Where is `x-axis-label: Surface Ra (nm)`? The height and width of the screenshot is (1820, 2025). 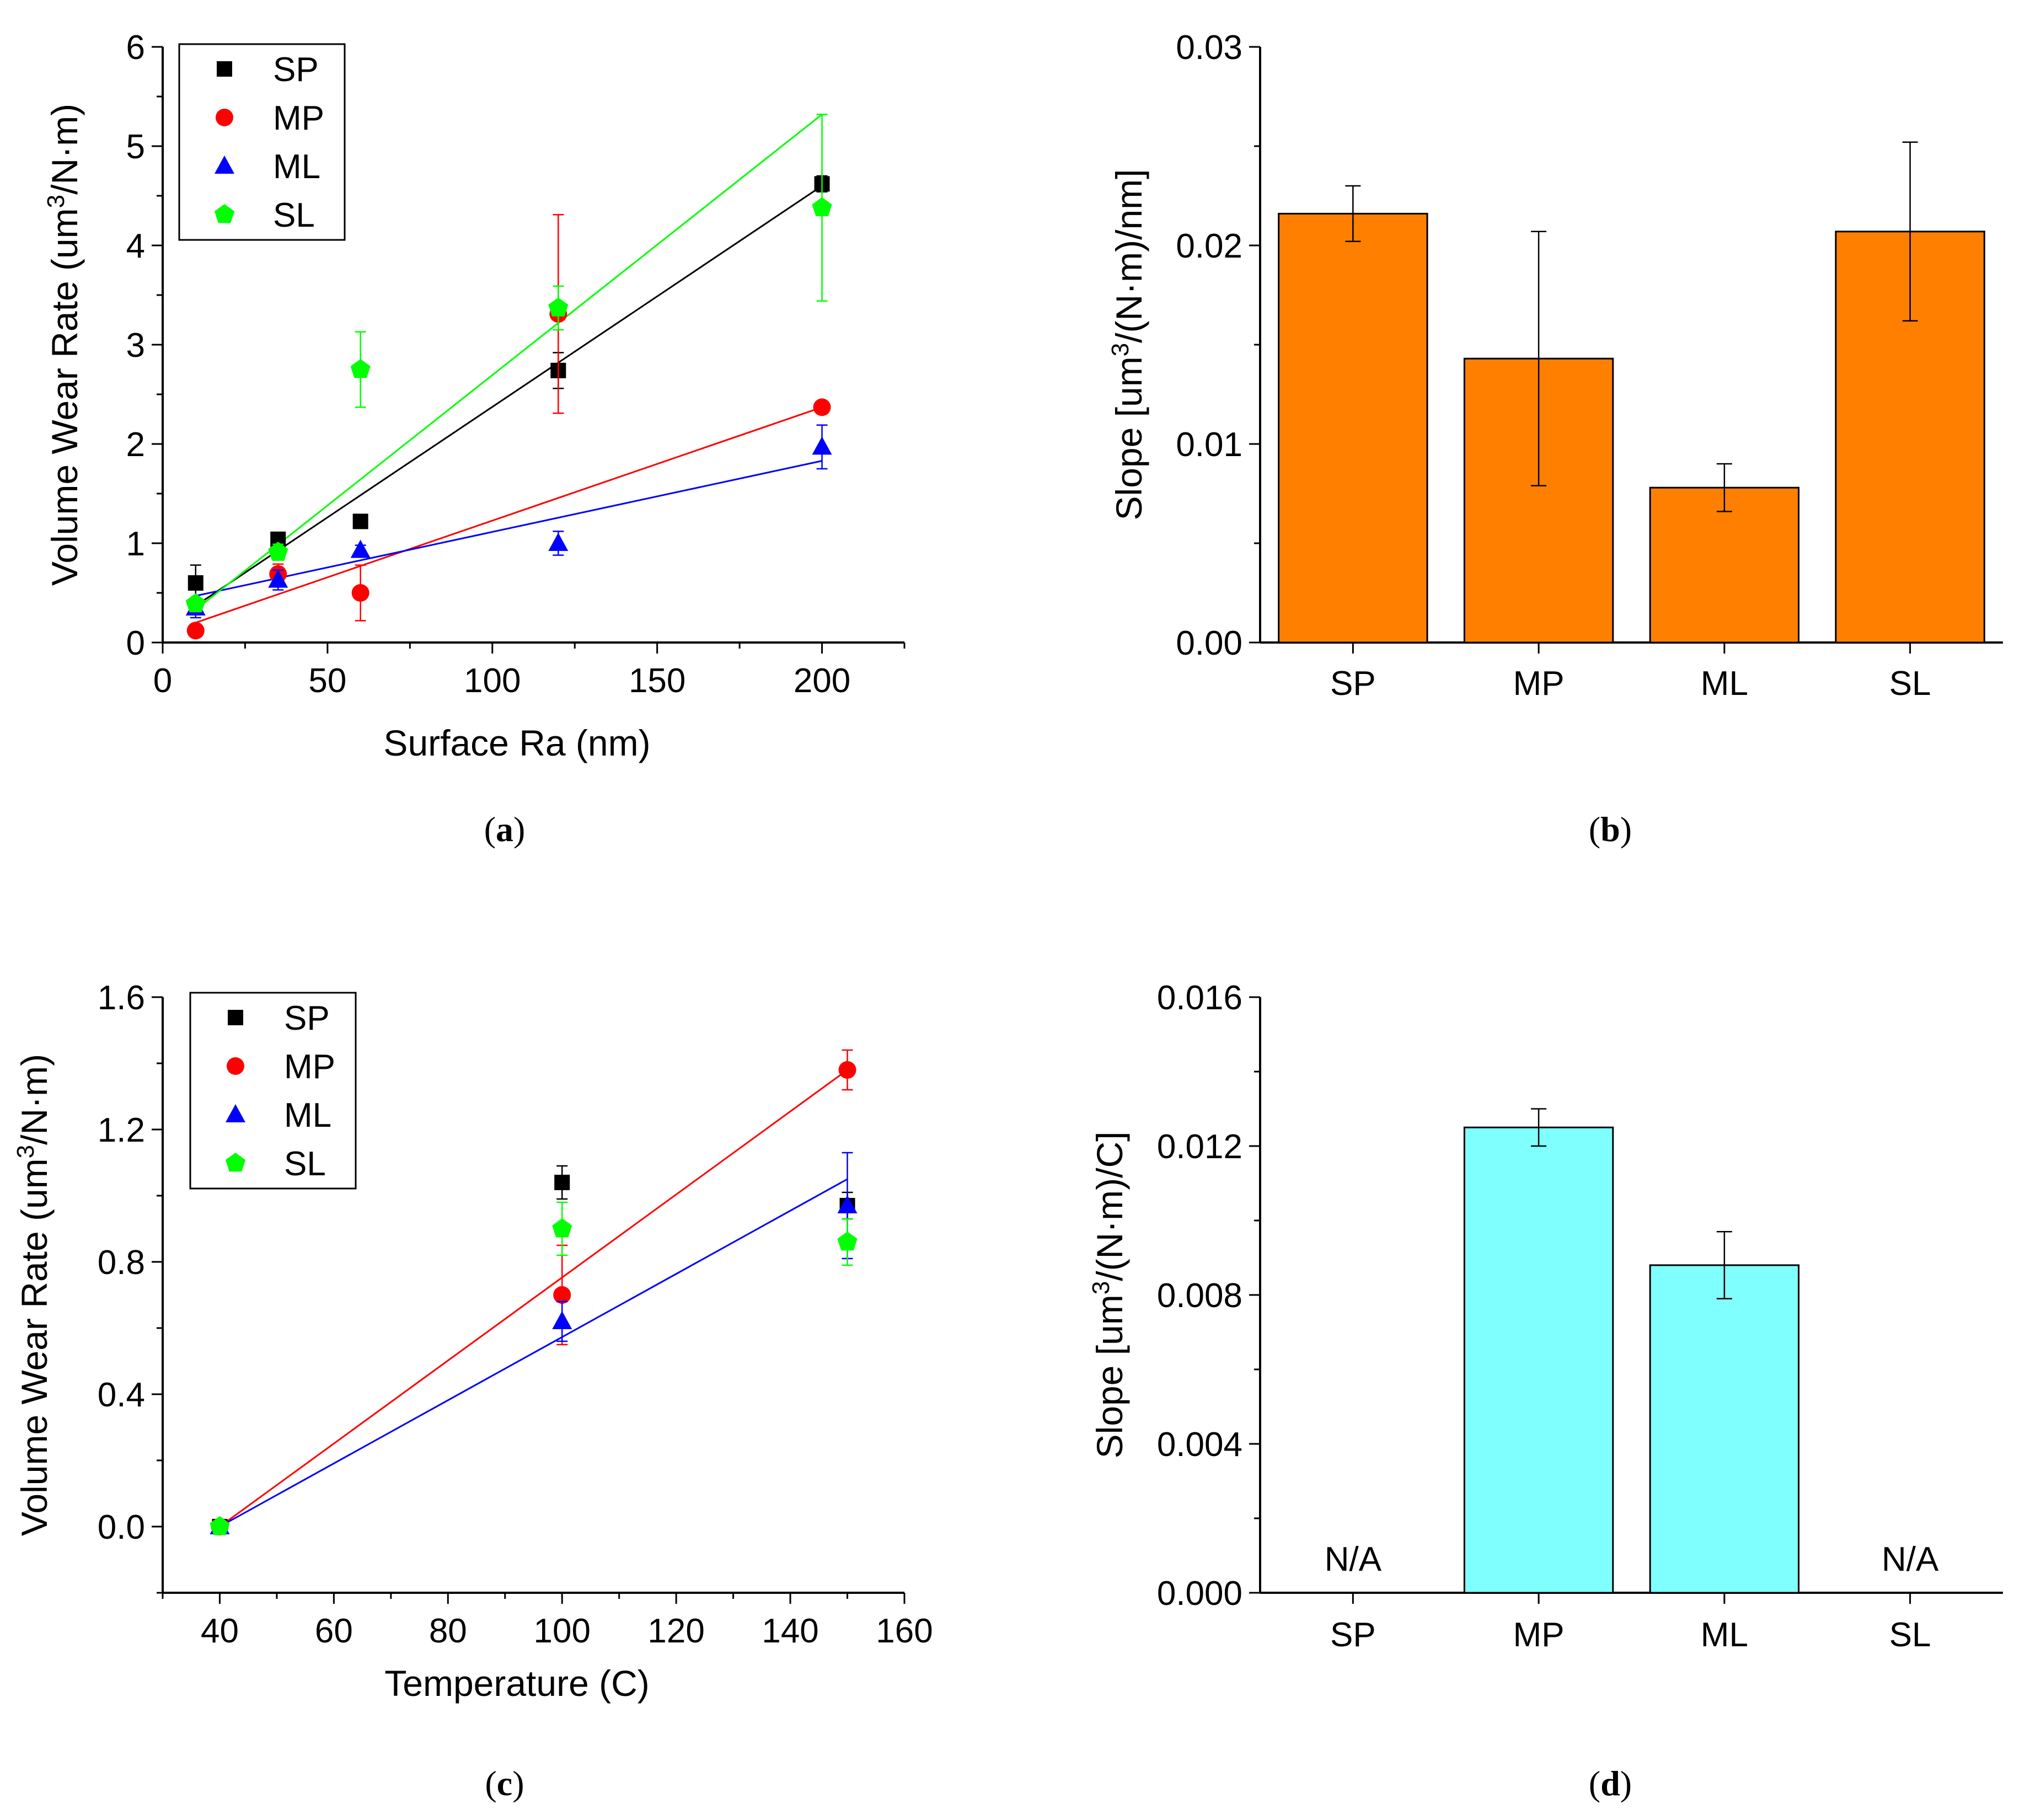
x-axis-label: Surface Ra (nm) is located at coordinates (516, 742).